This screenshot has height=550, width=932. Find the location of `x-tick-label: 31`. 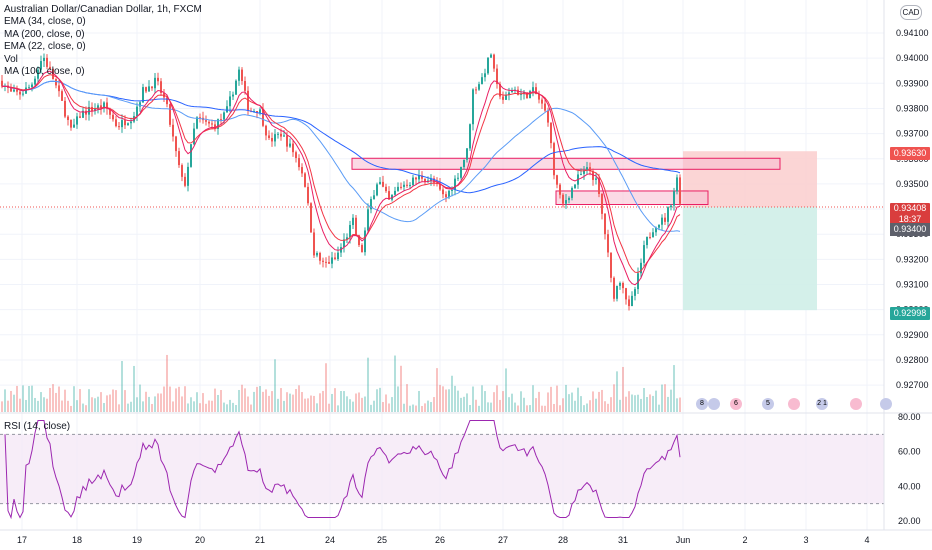

x-tick-label: 31 is located at coordinates (623, 540).